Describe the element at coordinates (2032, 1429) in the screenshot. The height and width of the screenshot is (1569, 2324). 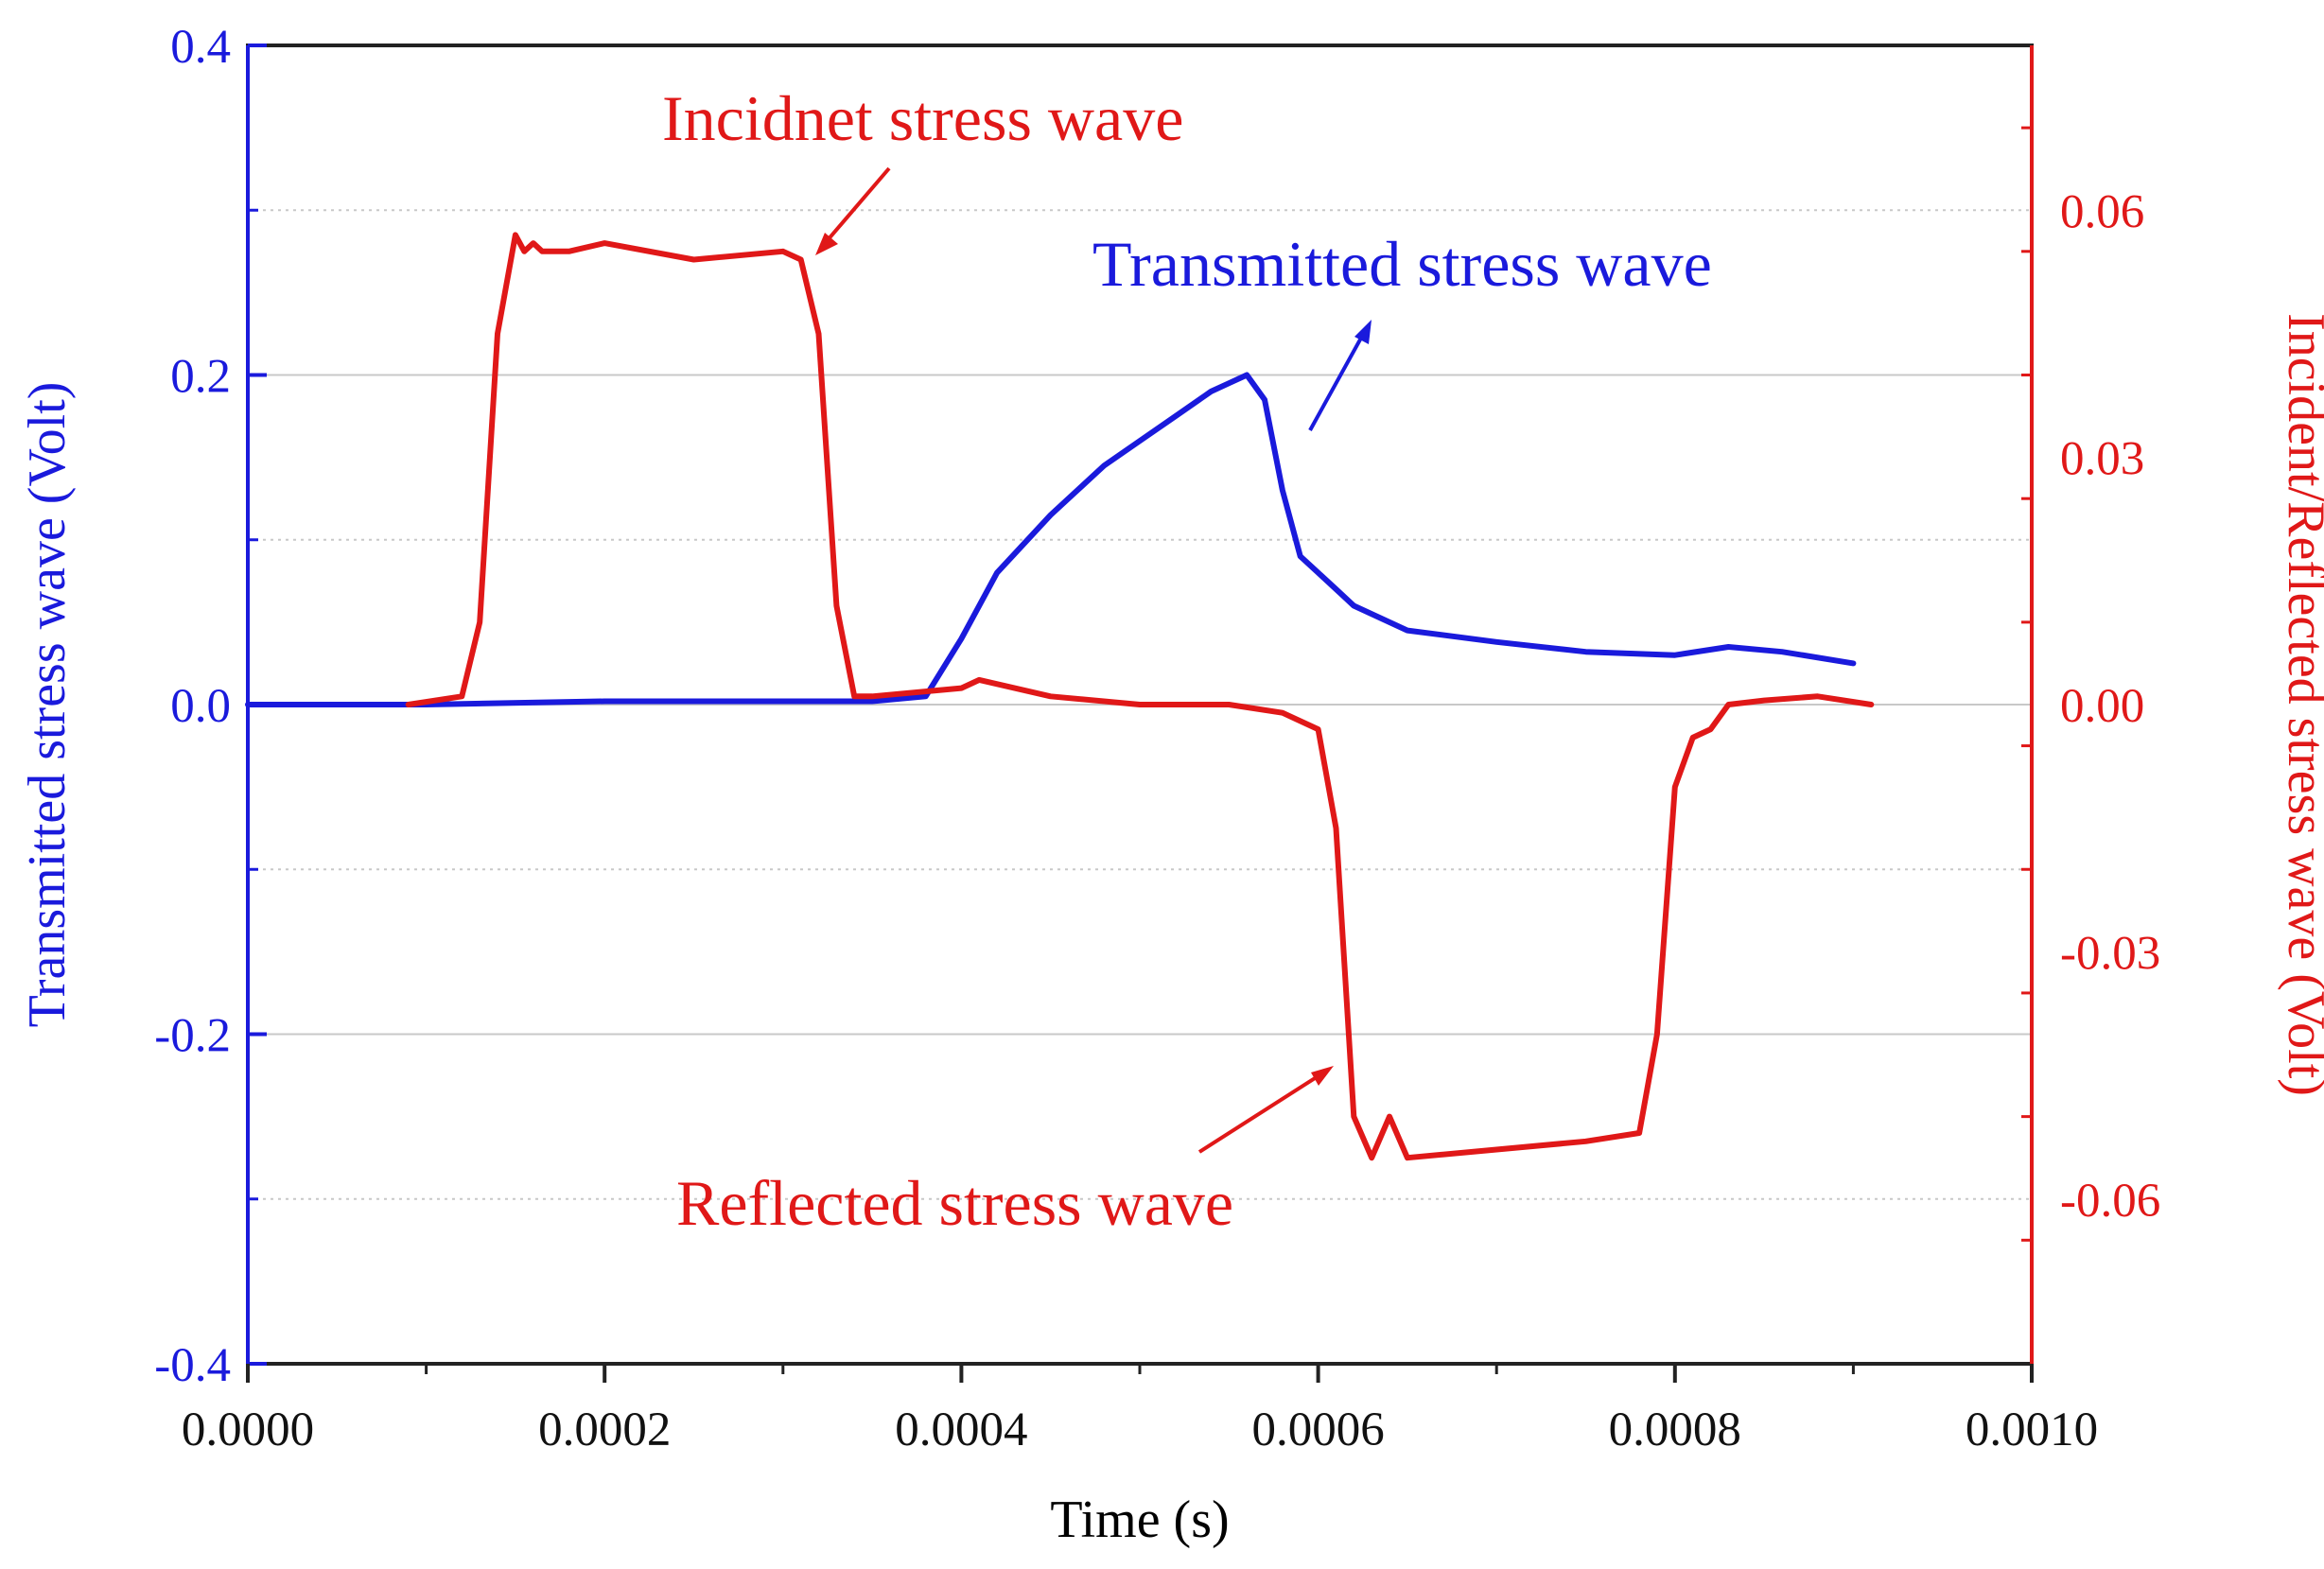
I see `x-tick-label: 0.0010` at that location.